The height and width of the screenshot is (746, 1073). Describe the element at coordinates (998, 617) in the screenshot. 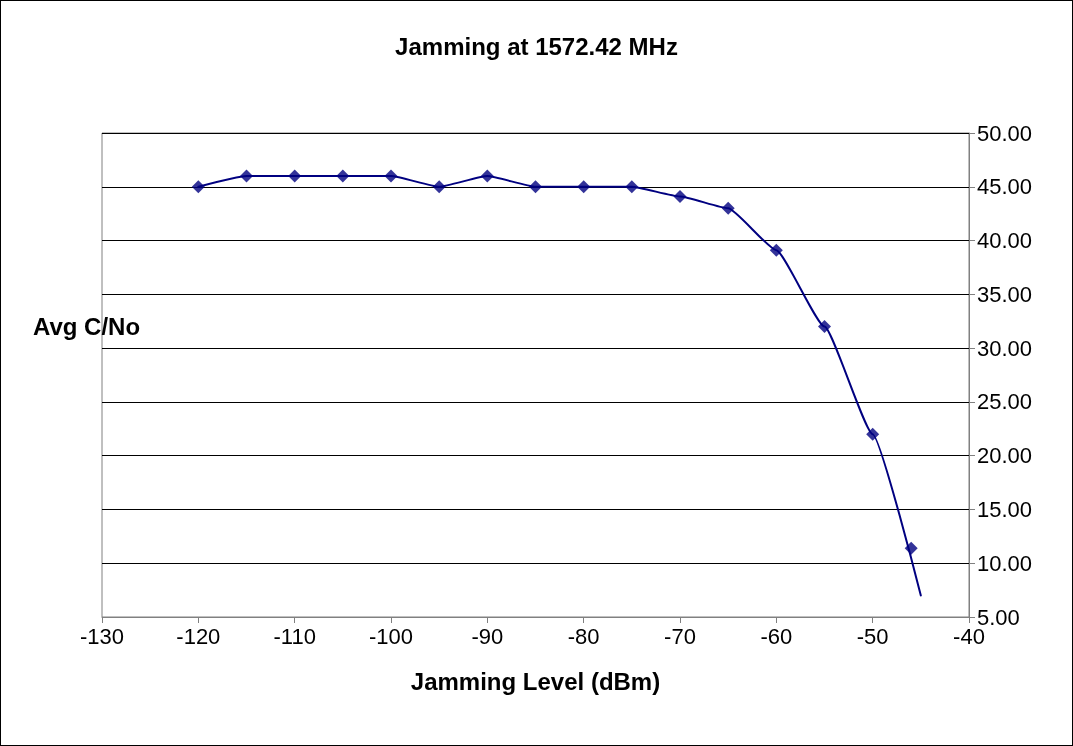

I see `y-tick-label: 5.00` at that location.